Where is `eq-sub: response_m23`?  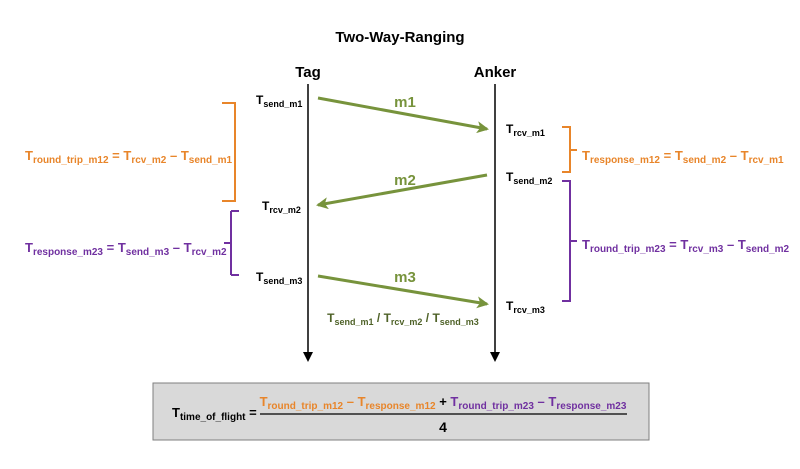 eq-sub: response_m23 is located at coordinates (68, 252).